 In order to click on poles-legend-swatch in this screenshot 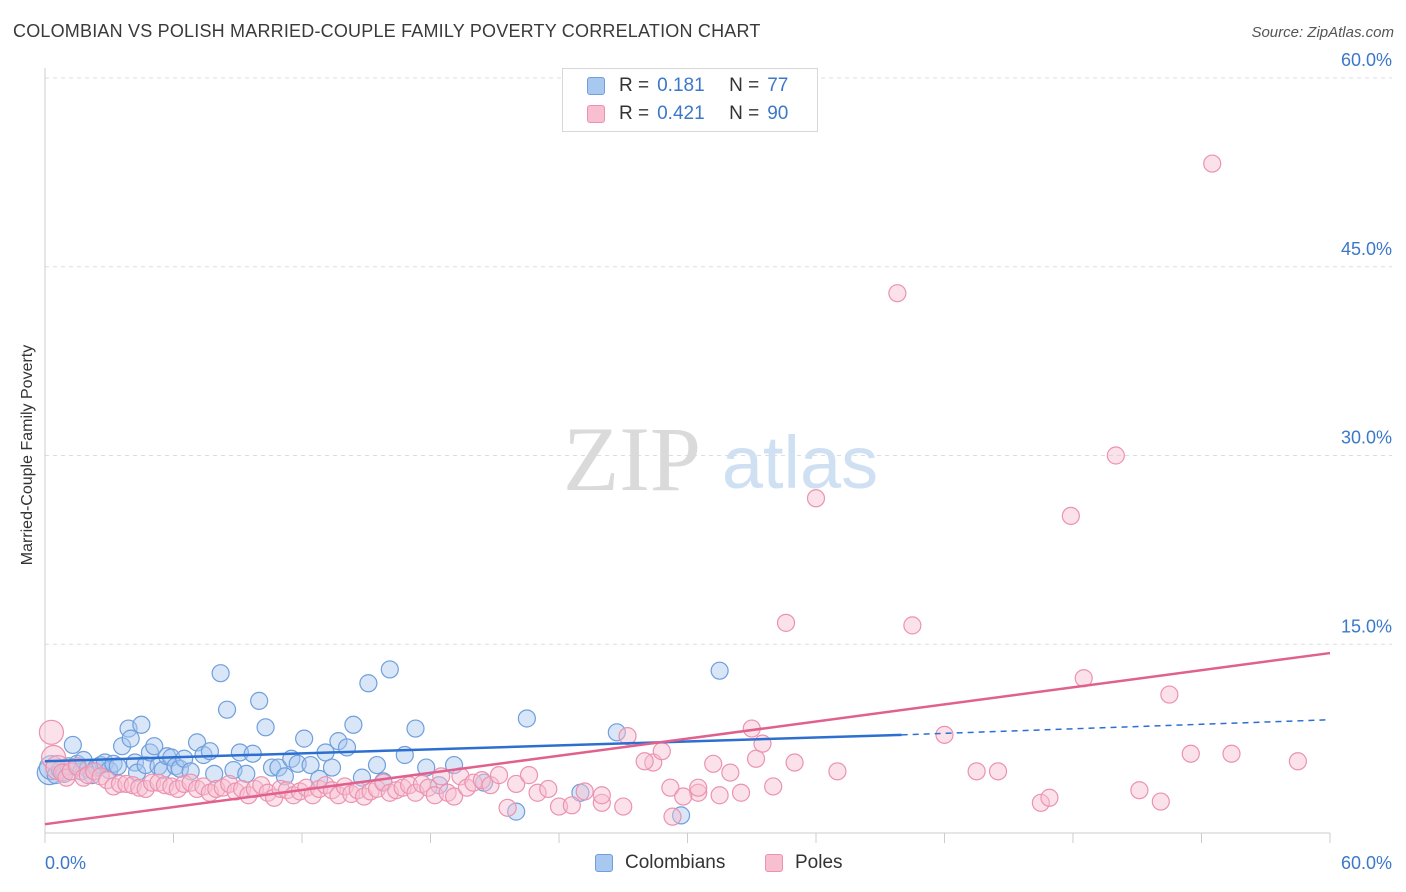, I will do `click(774, 863)`.